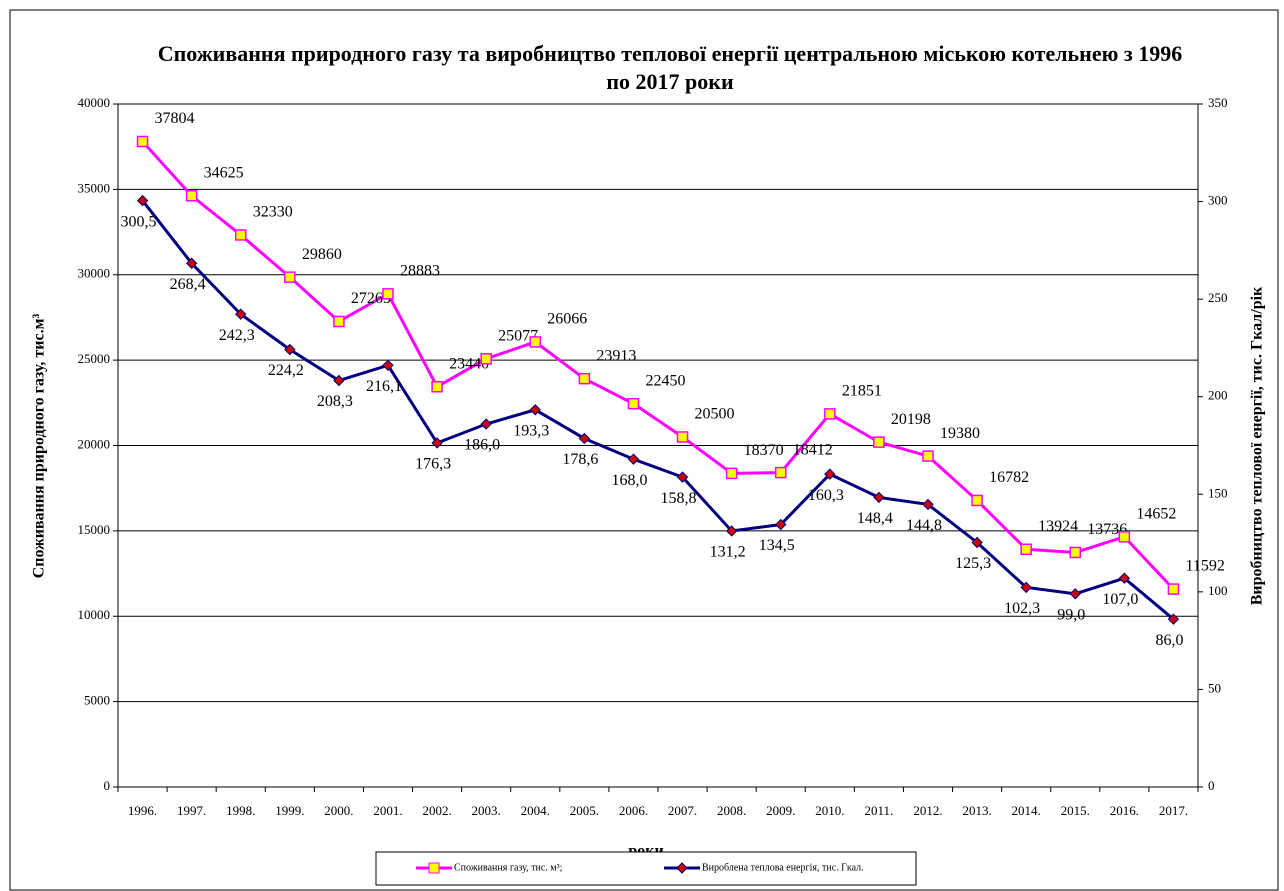 This screenshot has width=1284, height=891. Describe the element at coordinates (976, 810) in the screenshot. I see `x-tick-label: 2013.` at that location.